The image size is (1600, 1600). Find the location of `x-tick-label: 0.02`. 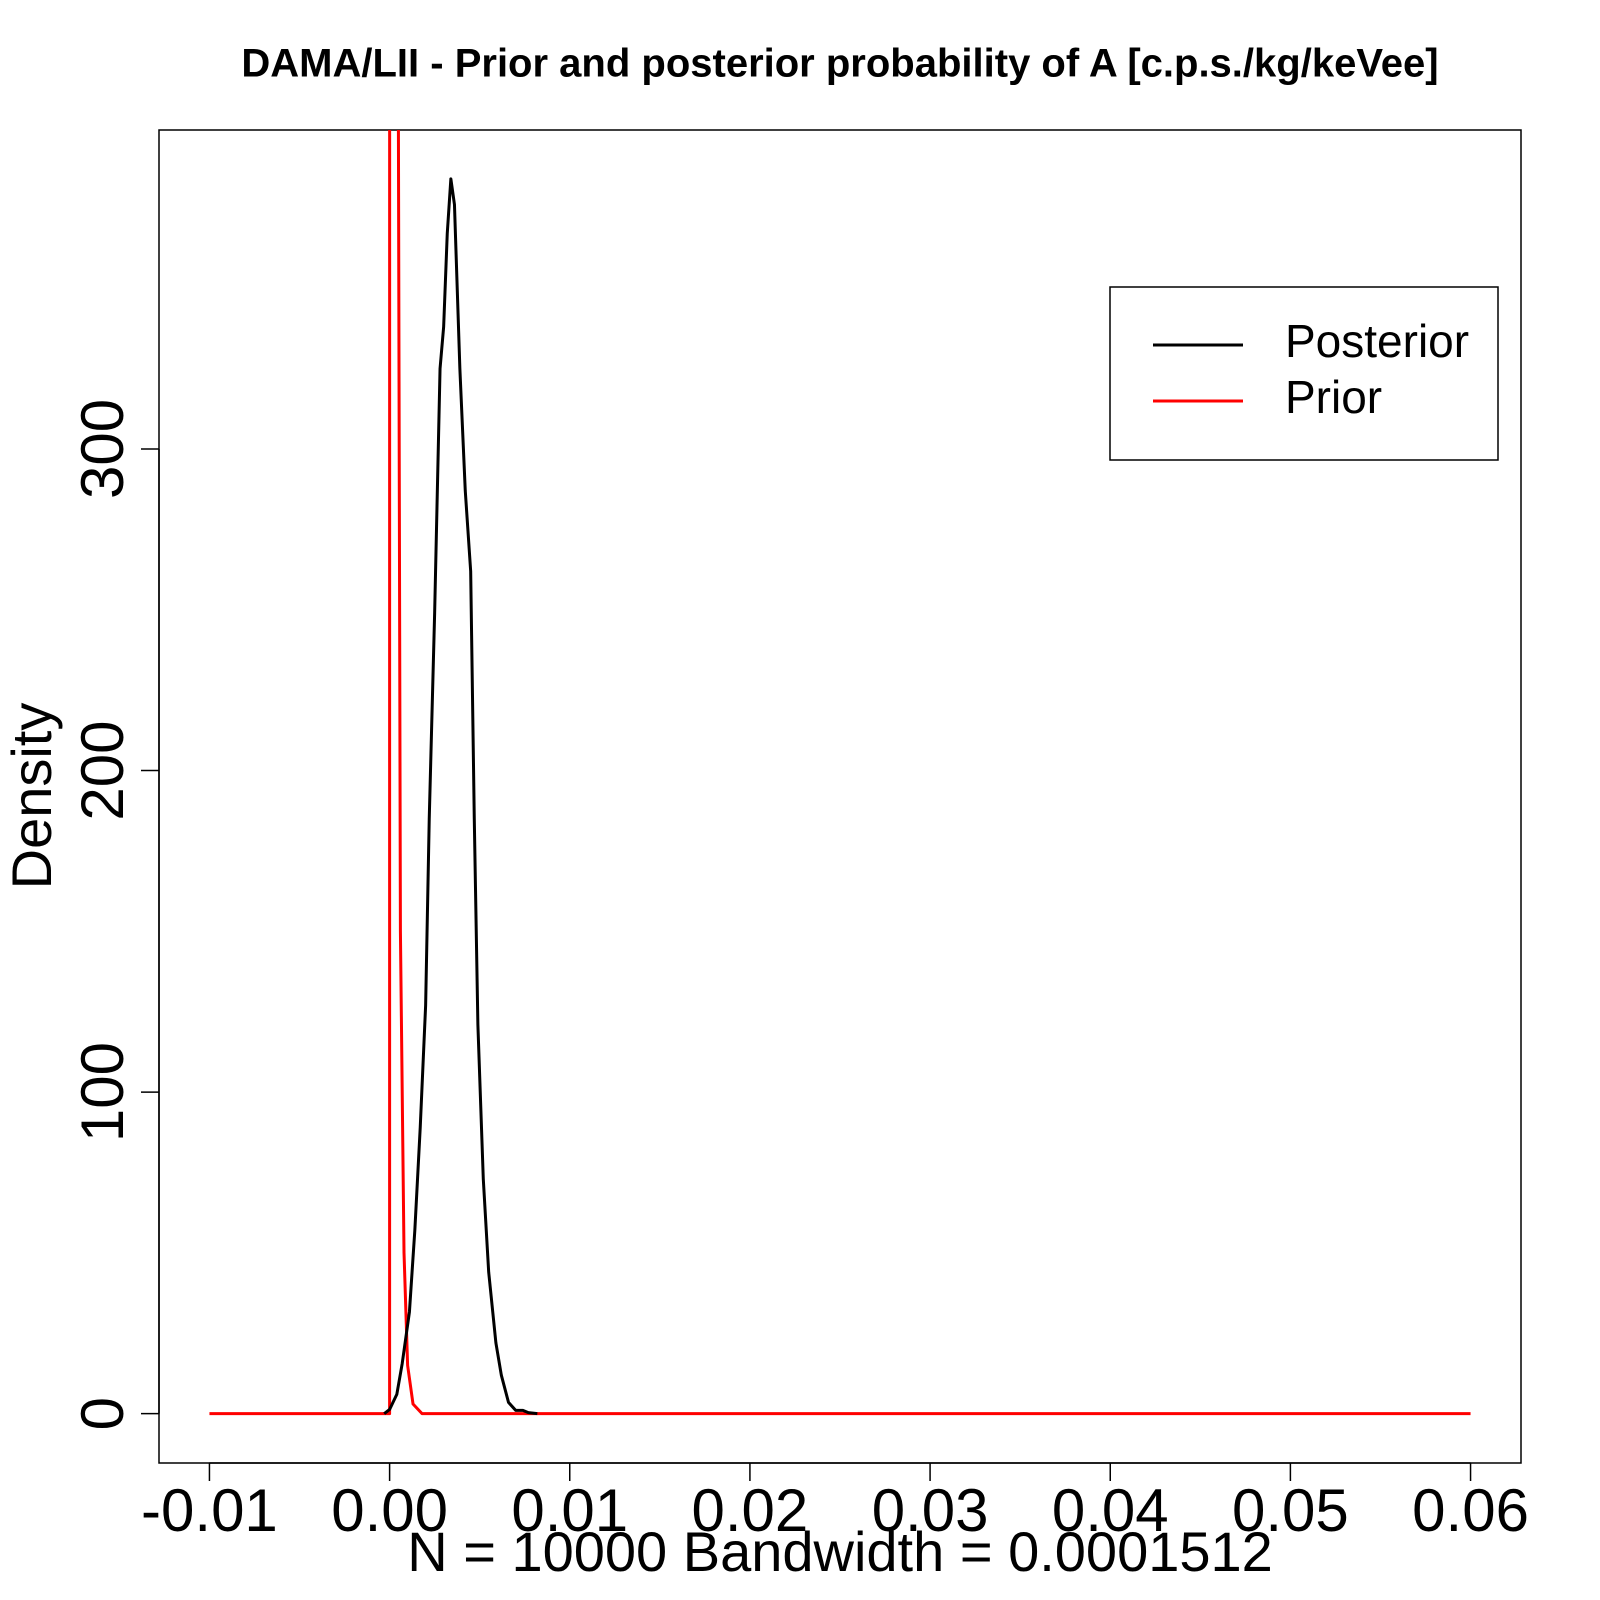

x-tick-label: 0.02 is located at coordinates (750, 1510).